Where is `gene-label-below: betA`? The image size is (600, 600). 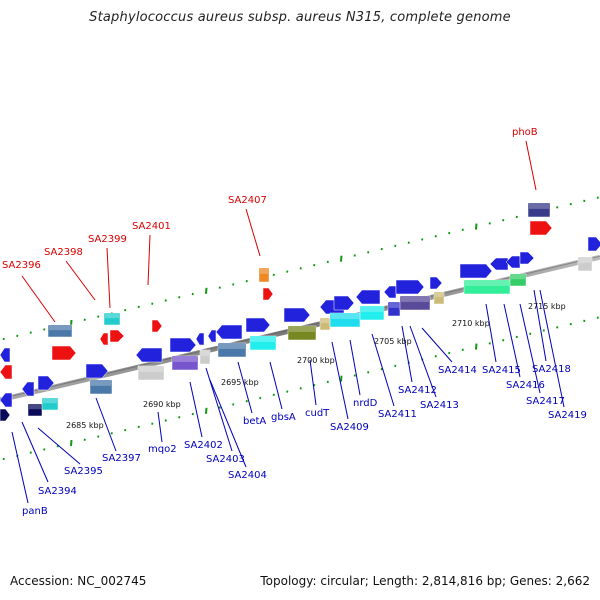 gene-label-below: betA is located at coordinates (254, 421).